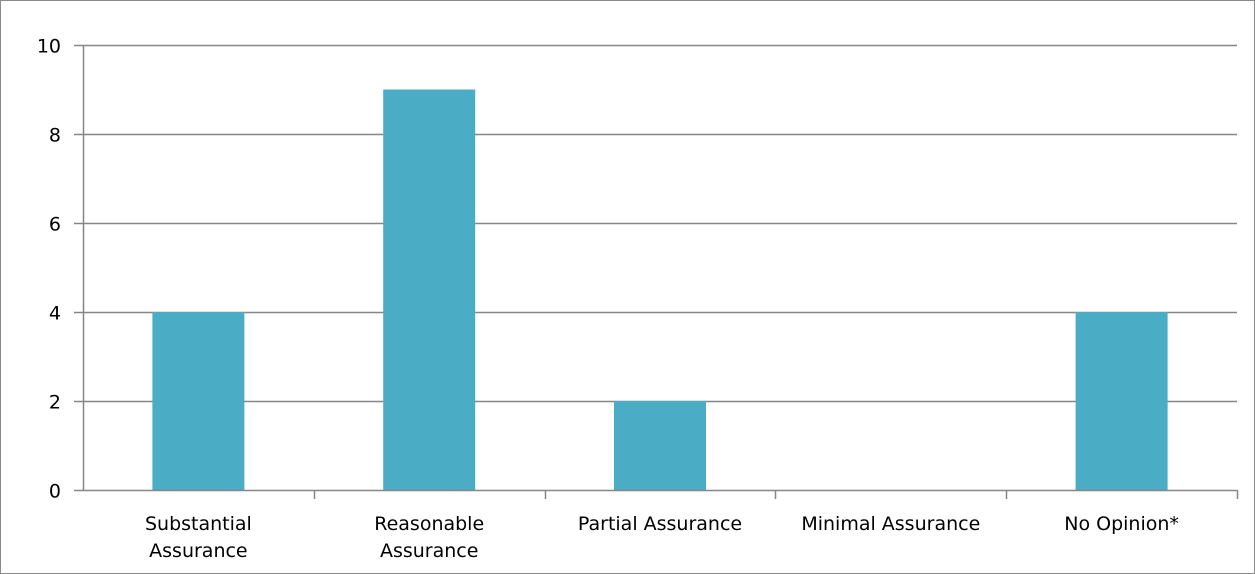  Describe the element at coordinates (55, 136) in the screenshot. I see `y-tick-label: 8` at that location.